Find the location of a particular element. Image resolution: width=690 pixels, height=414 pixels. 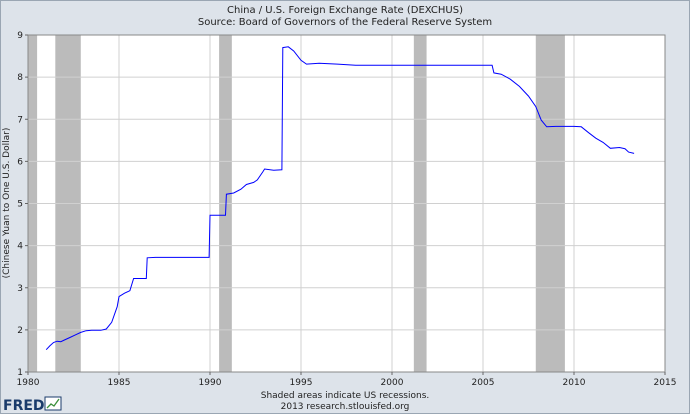

fred-logo-text: FRED is located at coordinates (24, 406).